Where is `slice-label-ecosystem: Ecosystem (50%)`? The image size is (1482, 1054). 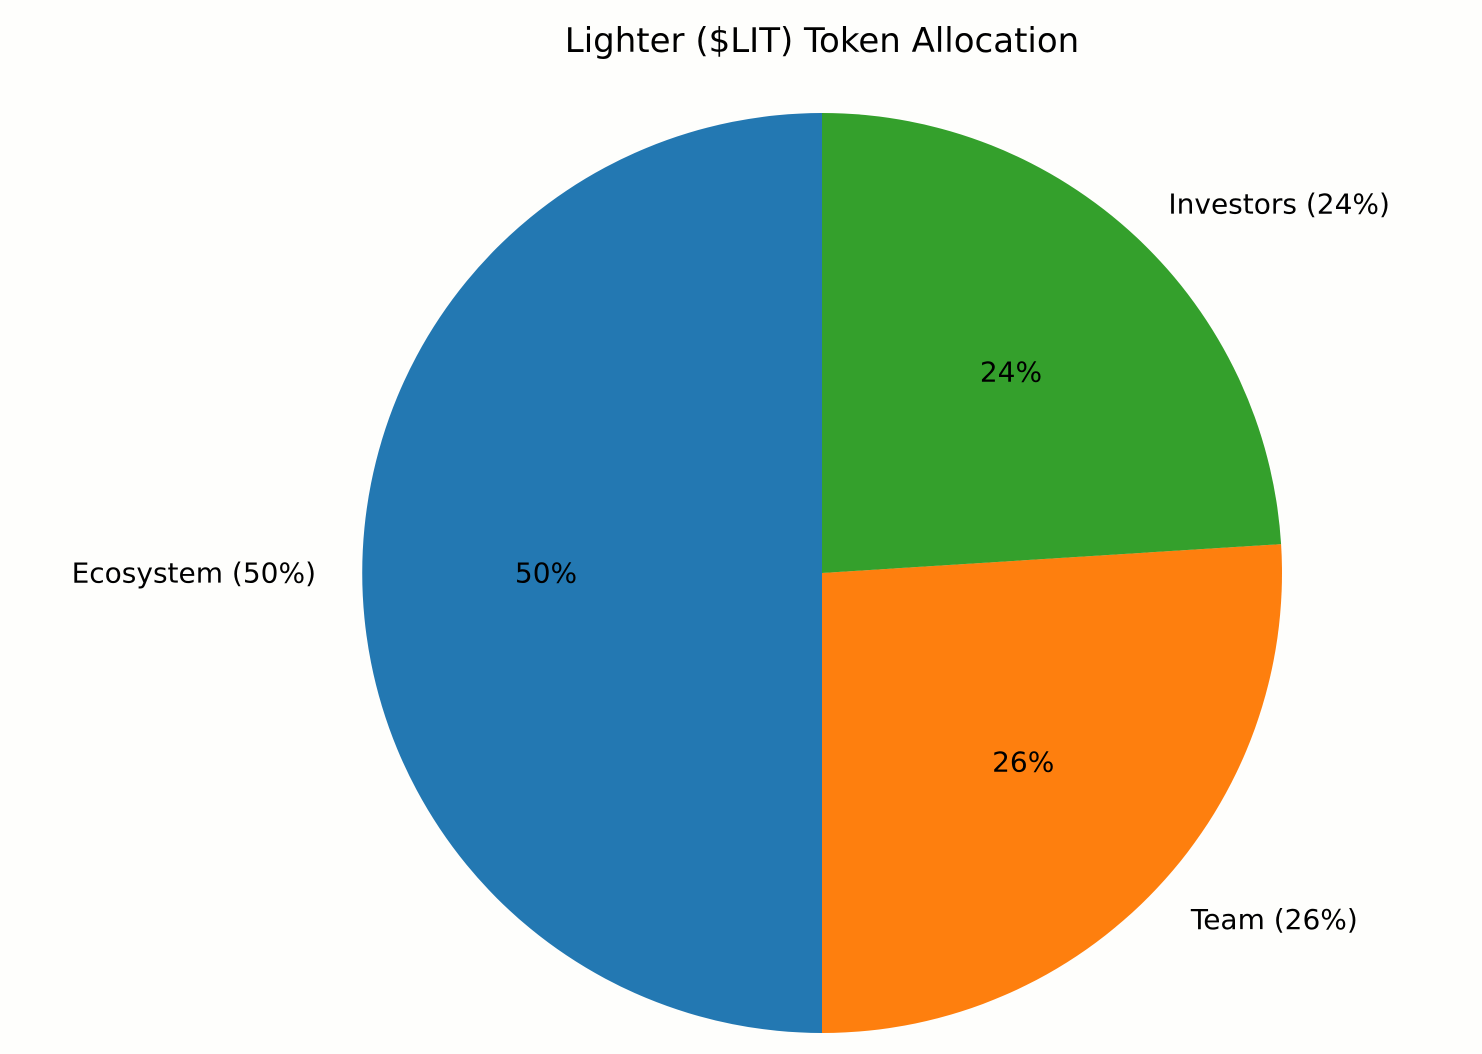 slice-label-ecosystem: Ecosystem (50%) is located at coordinates (194, 573).